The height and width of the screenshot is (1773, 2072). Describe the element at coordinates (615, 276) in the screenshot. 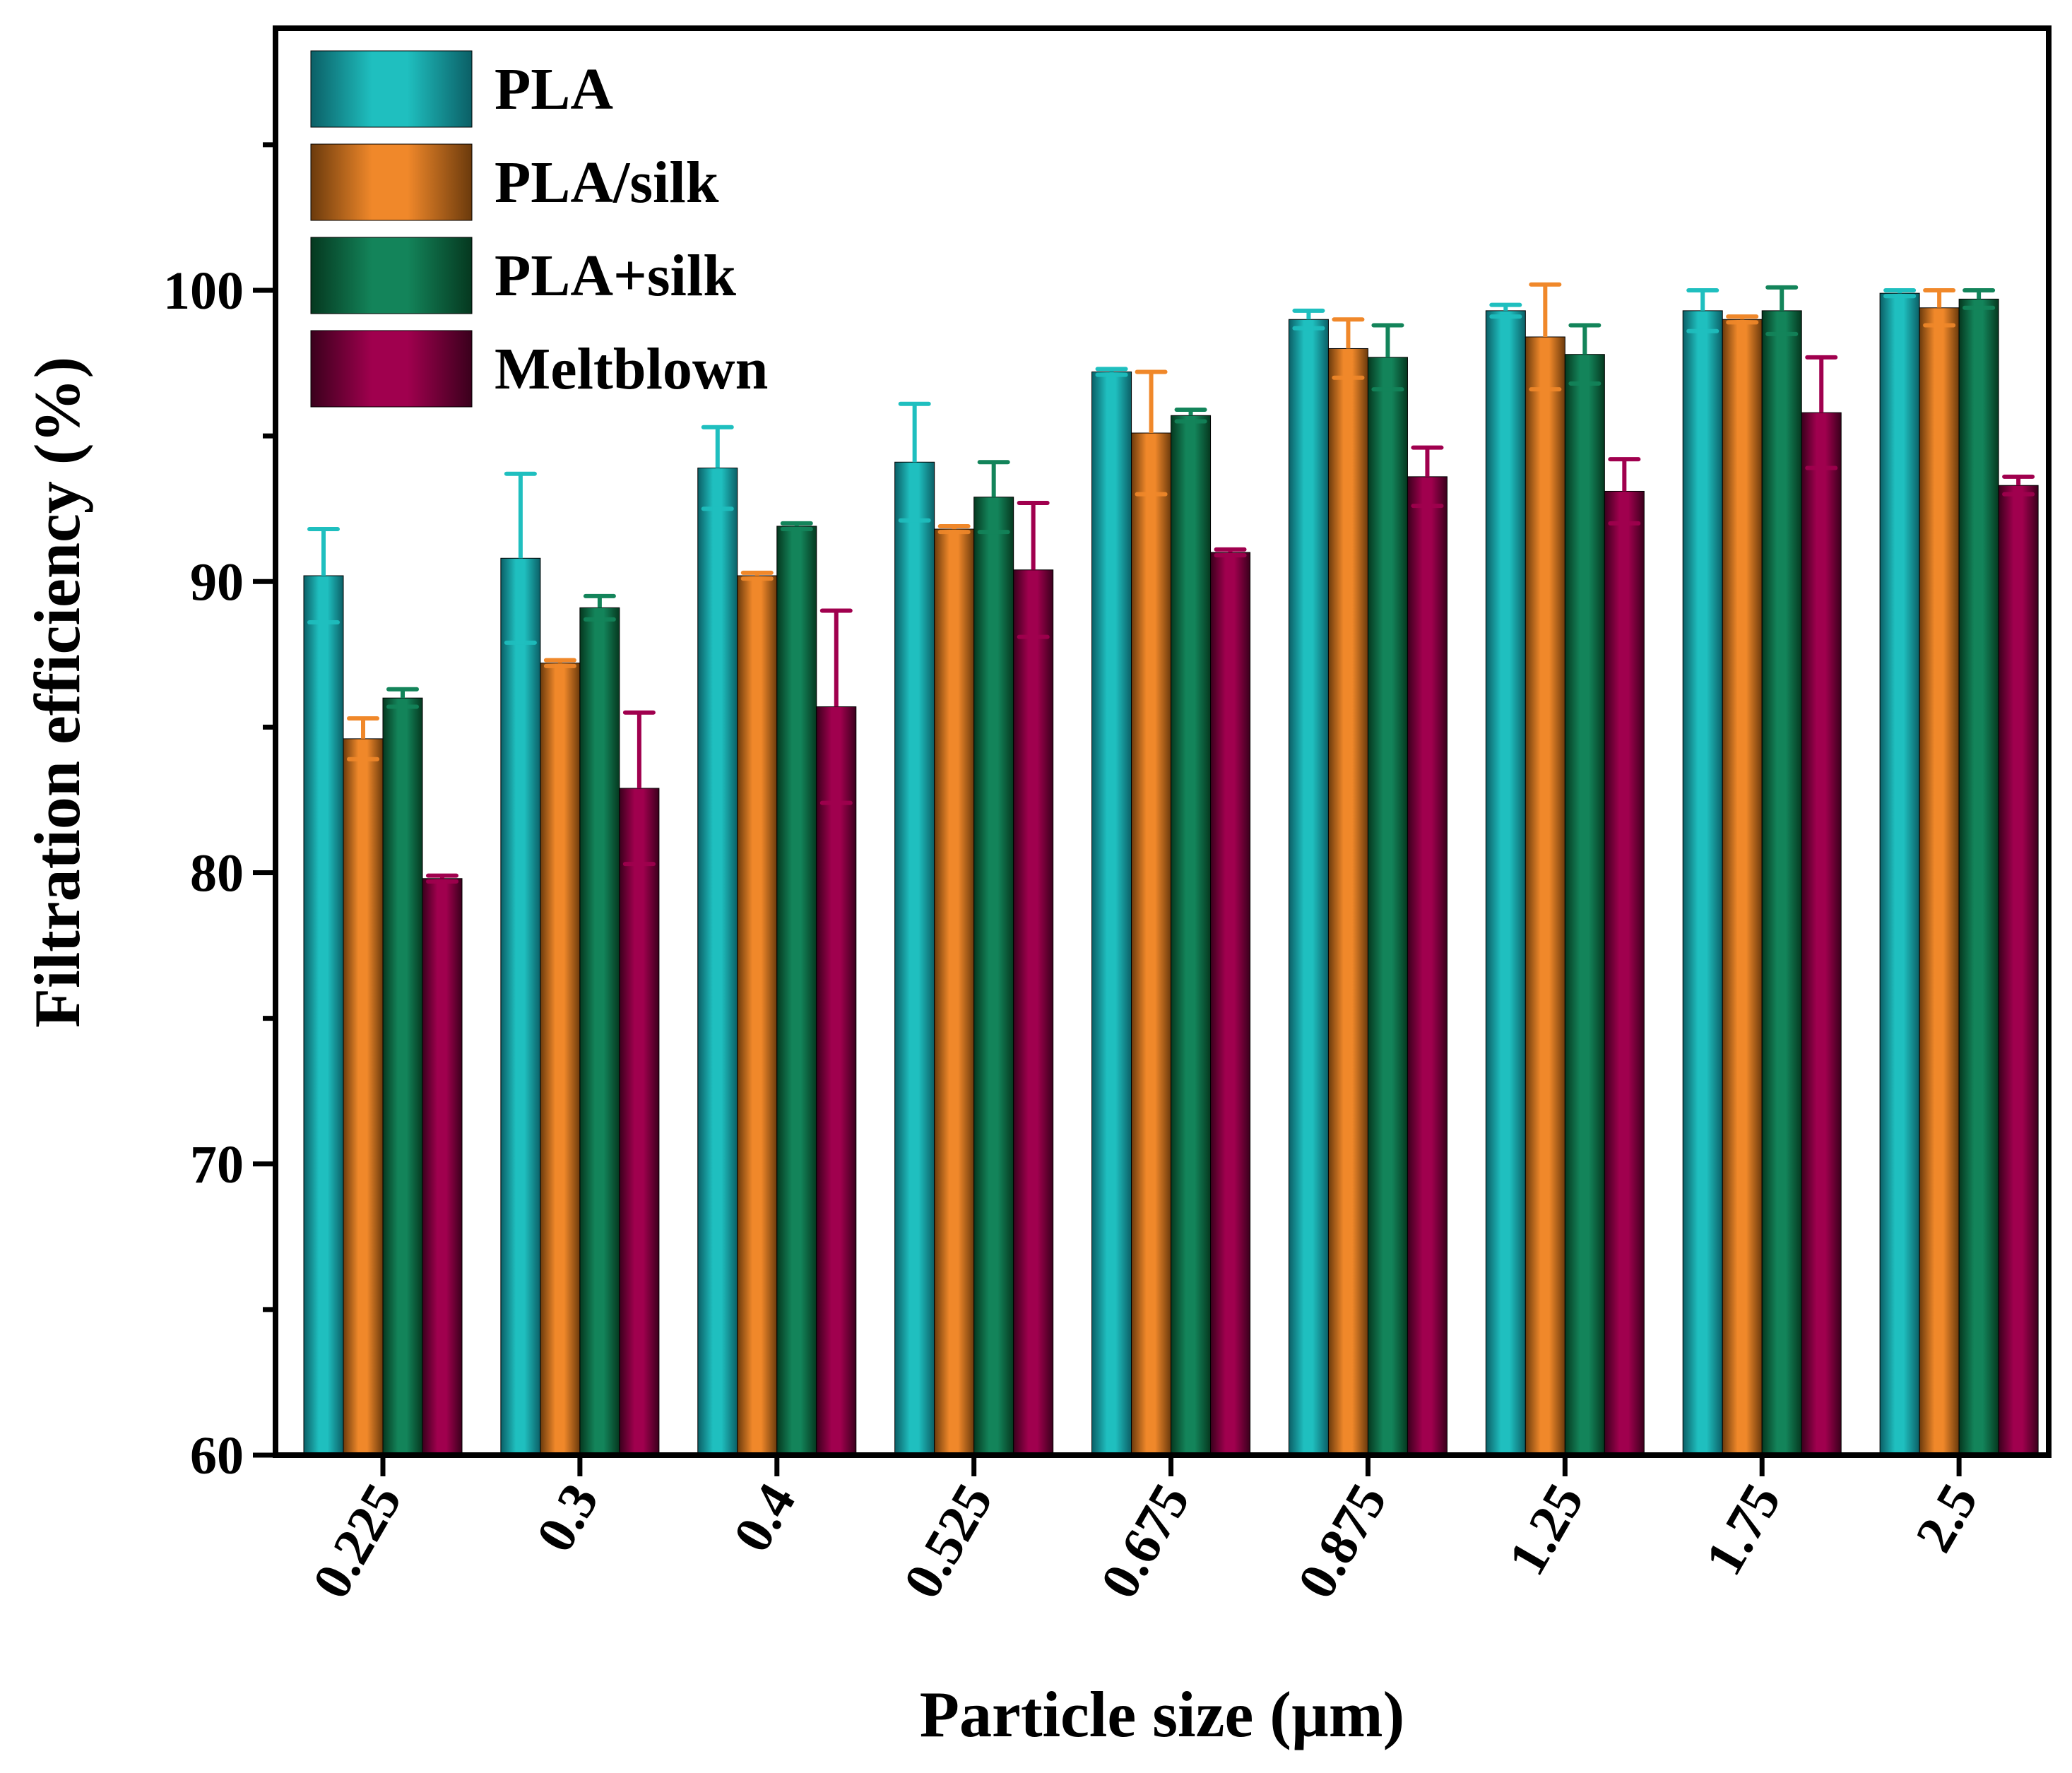

I see `legend-label: PLA+silk` at that location.